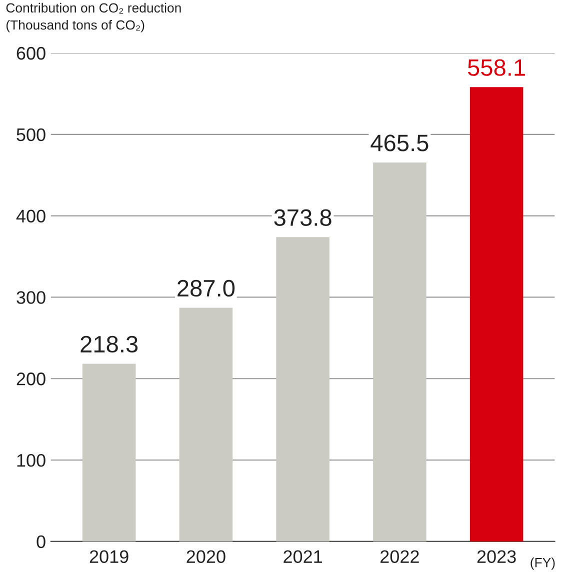 The image size is (566, 576). I want to click on y-axis-title: Contribution on CO₂ reduction (Thousand tons of CO₂), so click(93, 17).